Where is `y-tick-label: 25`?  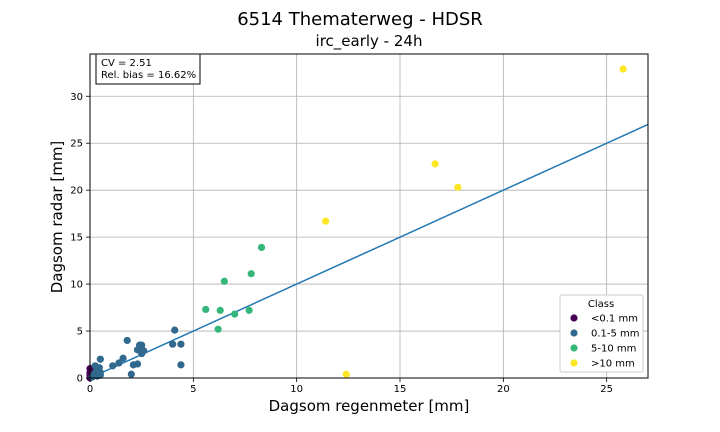
y-tick-label: 25 is located at coordinates (76, 144).